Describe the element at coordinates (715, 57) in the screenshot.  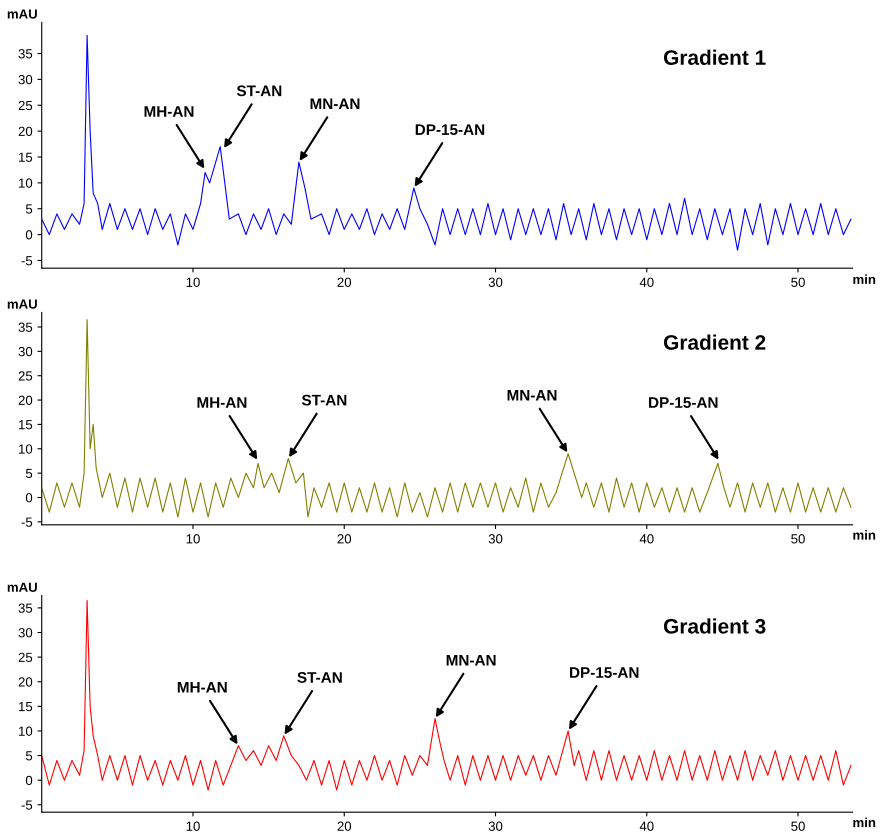
I see `text: Gradient 1` at that location.